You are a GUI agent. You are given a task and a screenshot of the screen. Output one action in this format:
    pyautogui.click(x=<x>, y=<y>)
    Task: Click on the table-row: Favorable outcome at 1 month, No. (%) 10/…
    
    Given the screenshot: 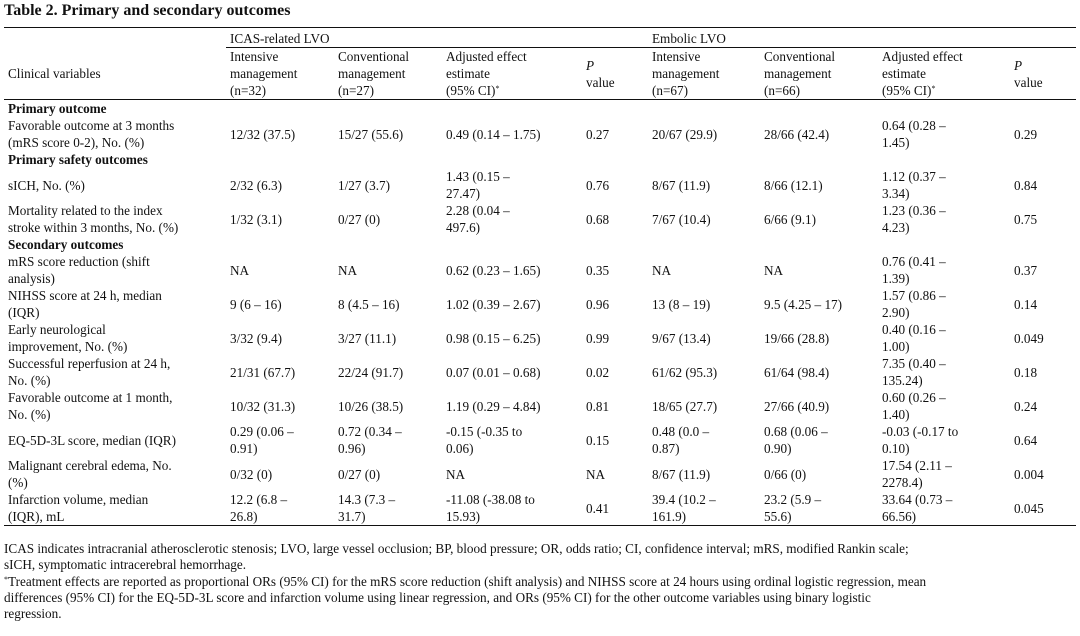 What is the action you would take?
    pyautogui.click(x=523, y=406)
    